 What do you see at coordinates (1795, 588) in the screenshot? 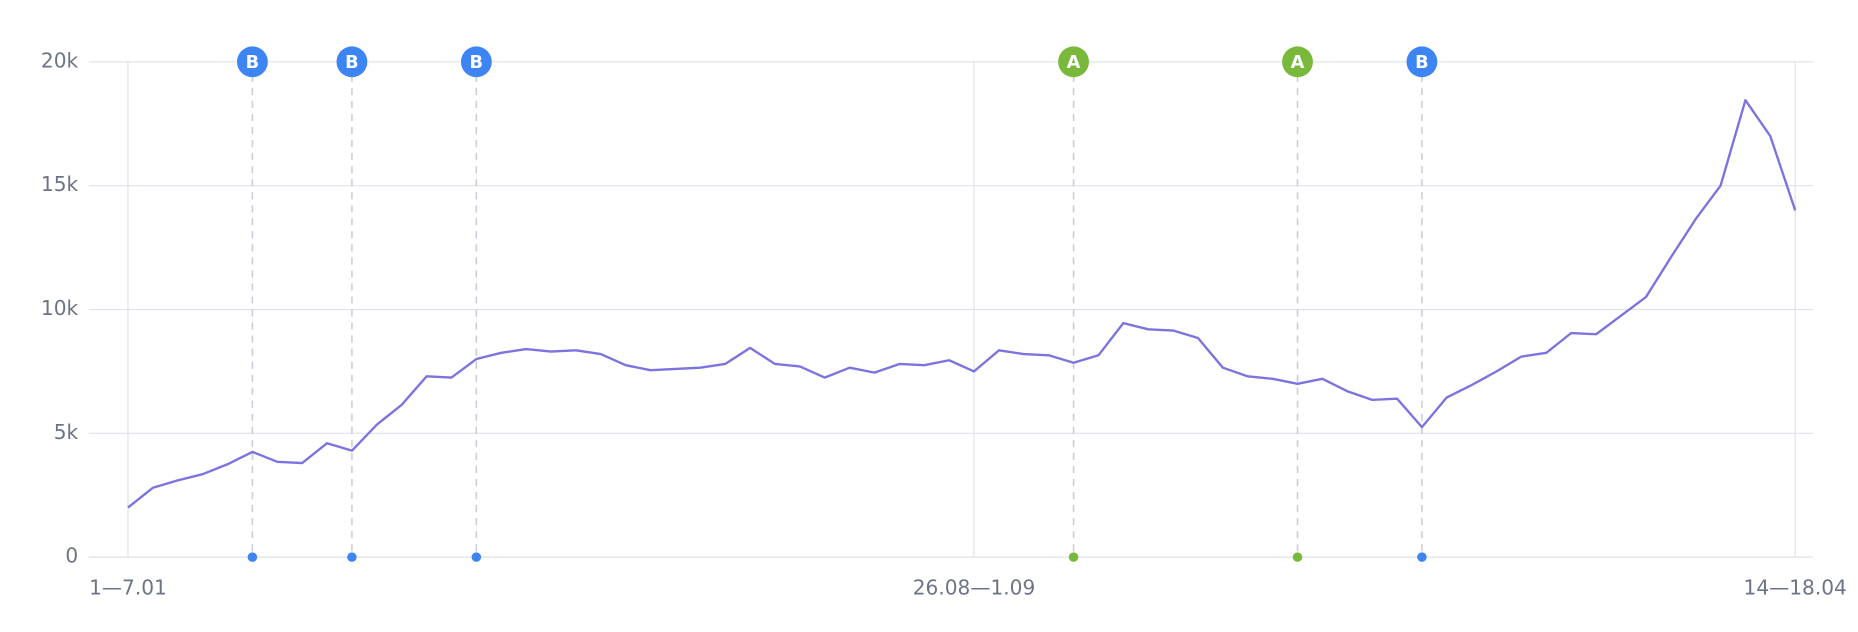
I see `x-tick-label: 14—18.04` at bounding box center [1795, 588].